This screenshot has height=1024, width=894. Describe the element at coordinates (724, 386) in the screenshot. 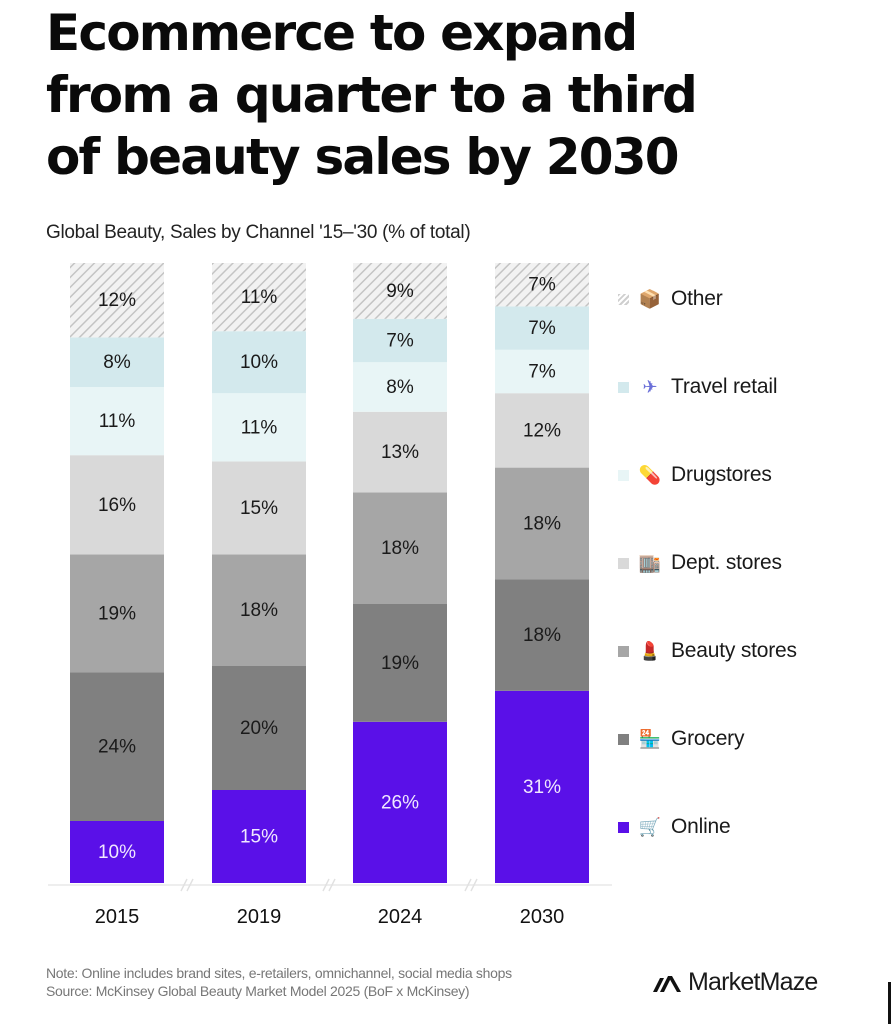

I see `legend-label: Travel retail` at that location.